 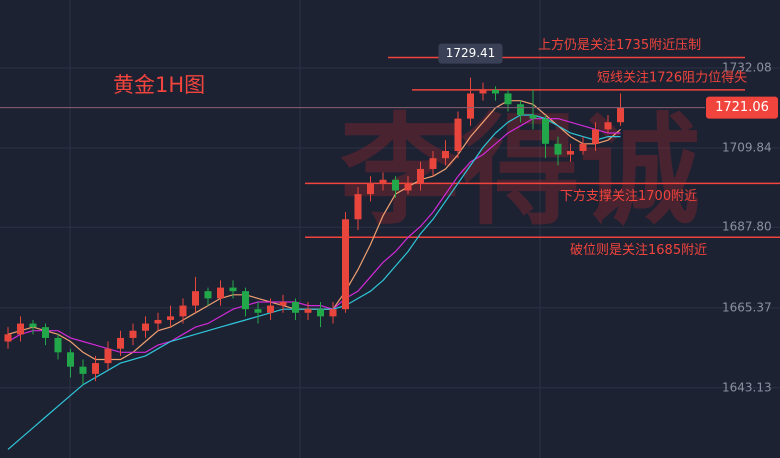 I want to click on y-tick-label: 1709.84, so click(x=747, y=147).